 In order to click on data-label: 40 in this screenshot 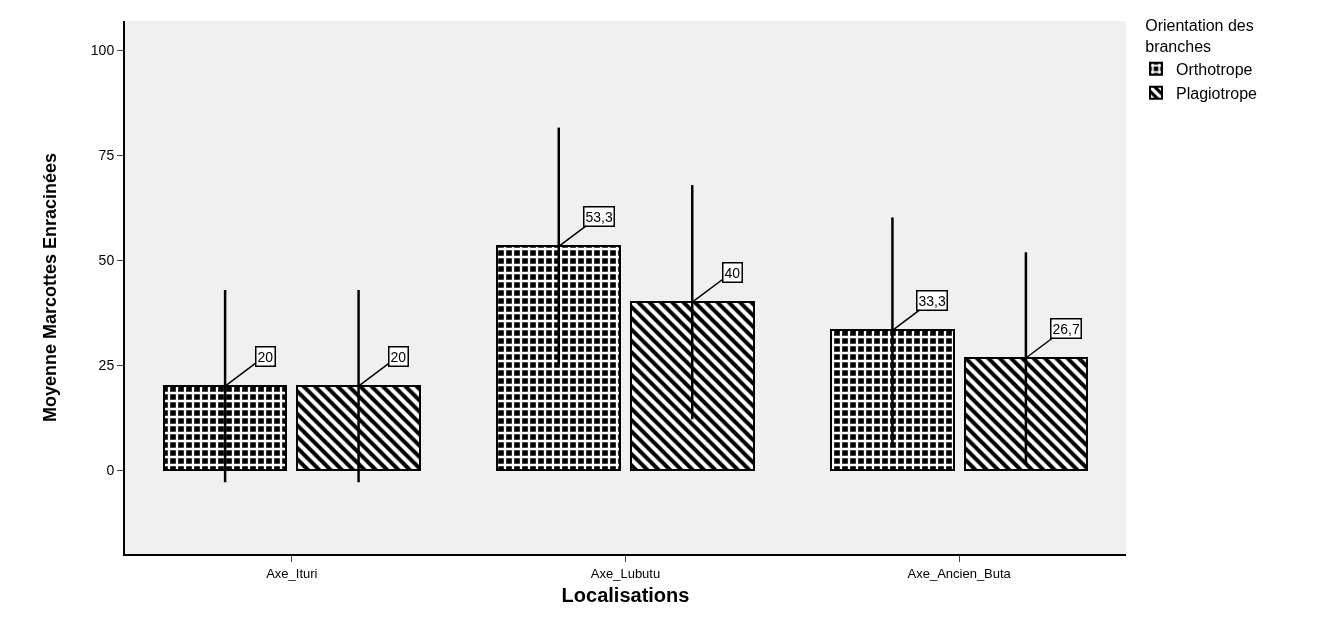, I will do `click(732, 272)`.